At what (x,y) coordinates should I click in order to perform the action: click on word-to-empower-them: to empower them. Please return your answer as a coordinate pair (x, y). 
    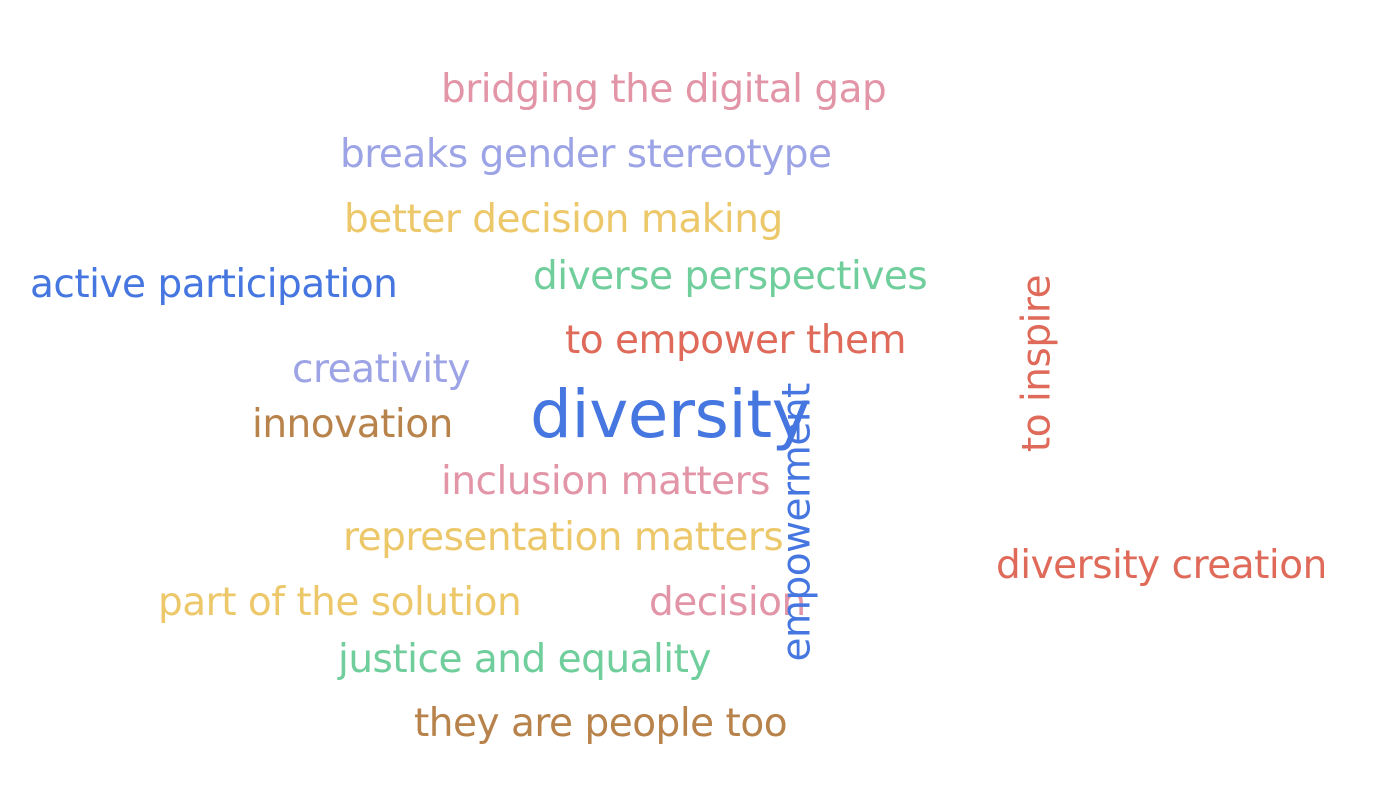
    Looking at the image, I should click on (735, 340).